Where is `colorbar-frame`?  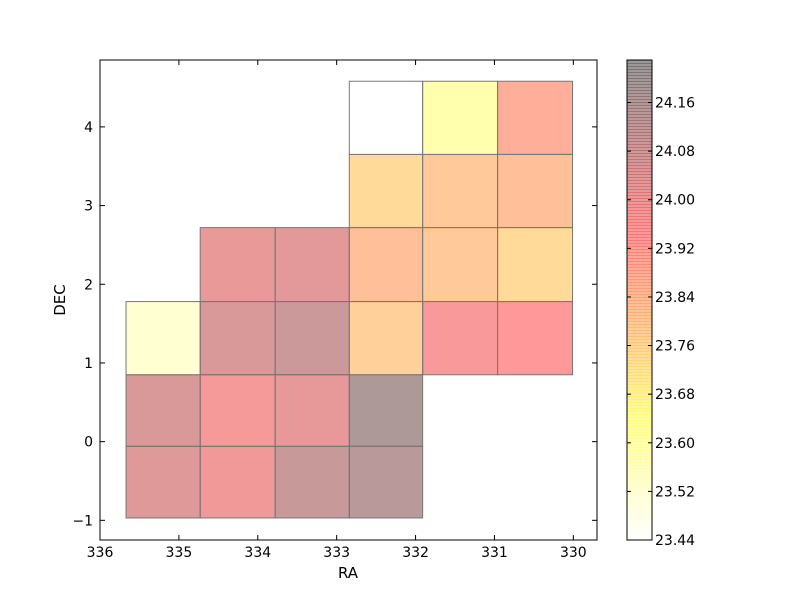
colorbar-frame is located at coordinates (639, 300).